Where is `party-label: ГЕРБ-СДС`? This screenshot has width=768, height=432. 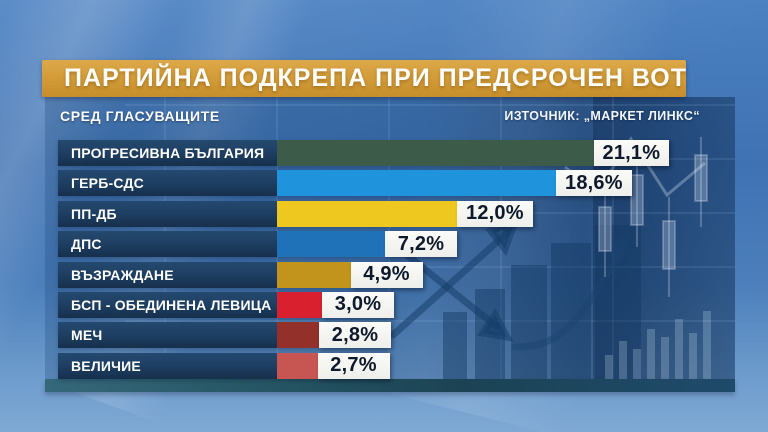 party-label: ГЕРБ-СДС is located at coordinates (167, 183).